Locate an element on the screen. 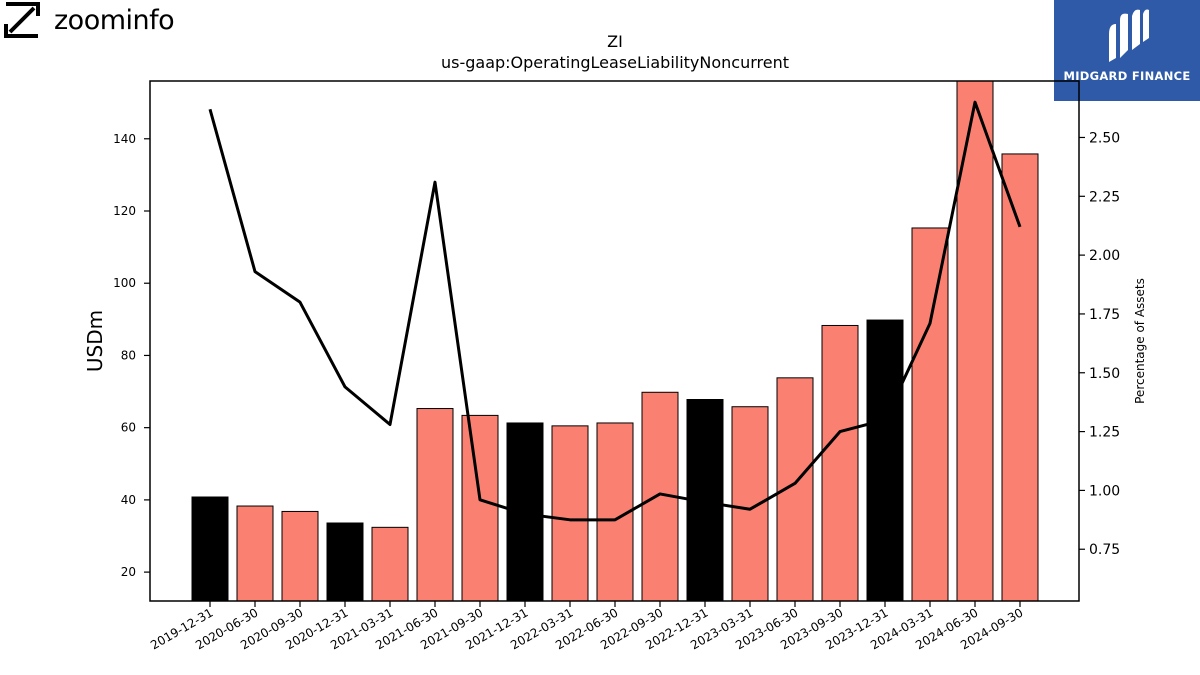 This screenshot has width=1200, height=675. midgard-emblem-icon is located at coordinates (1129, 35).